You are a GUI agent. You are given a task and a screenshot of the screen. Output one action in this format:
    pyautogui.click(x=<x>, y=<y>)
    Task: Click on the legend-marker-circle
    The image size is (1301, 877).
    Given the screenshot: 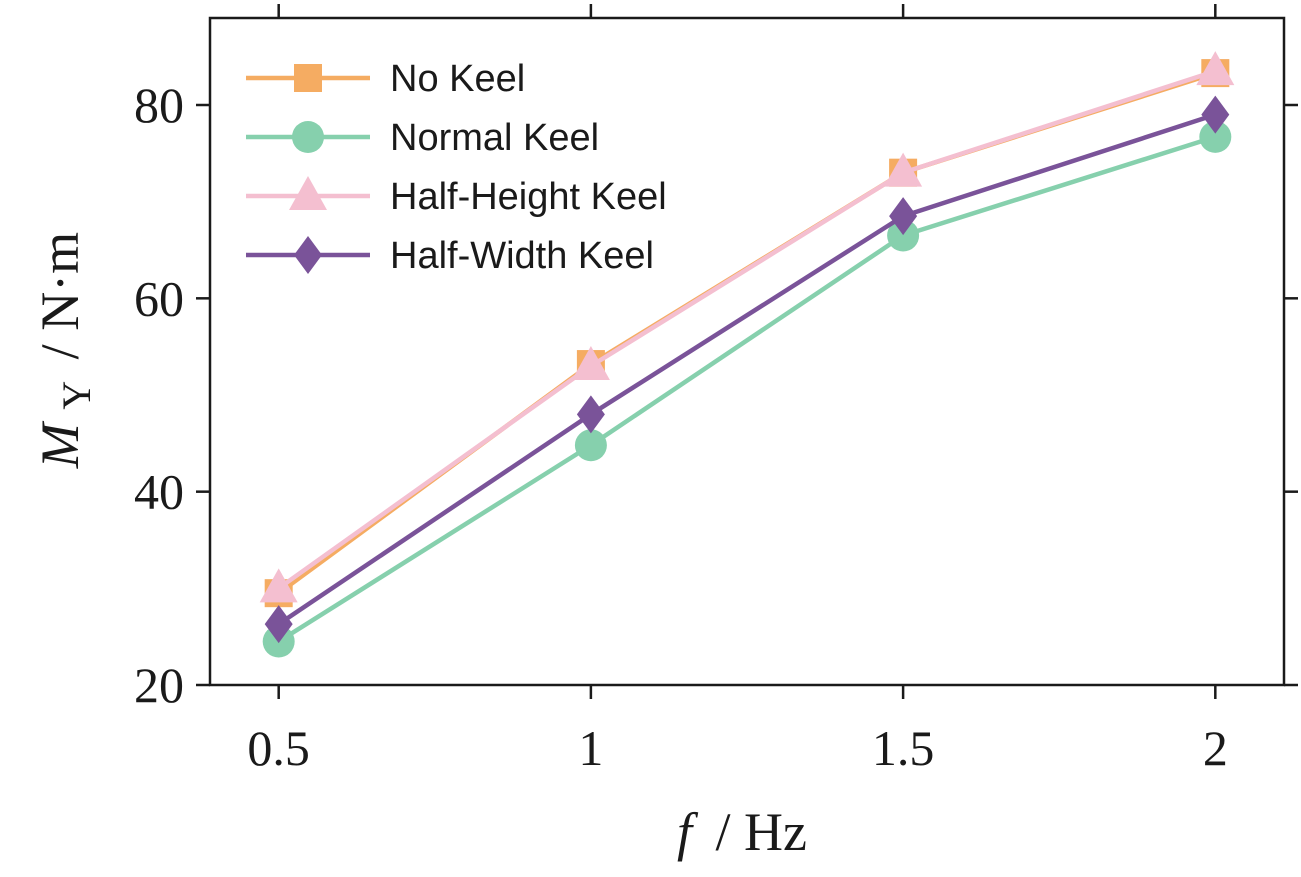 What is the action you would take?
    pyautogui.click(x=308, y=137)
    